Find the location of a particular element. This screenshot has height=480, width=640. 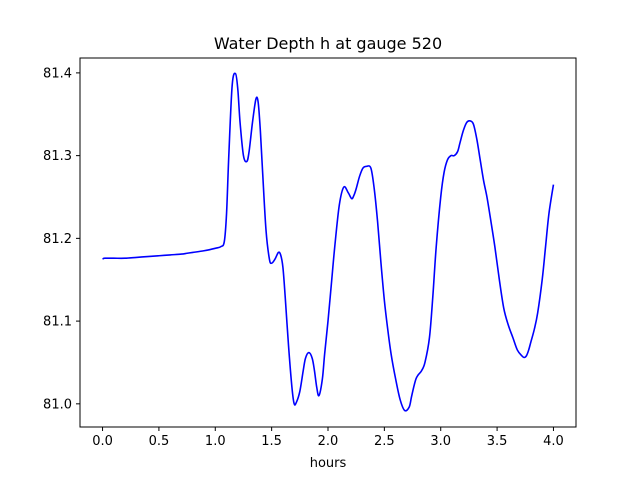

x-tick-label: 1.5 is located at coordinates (271, 441).